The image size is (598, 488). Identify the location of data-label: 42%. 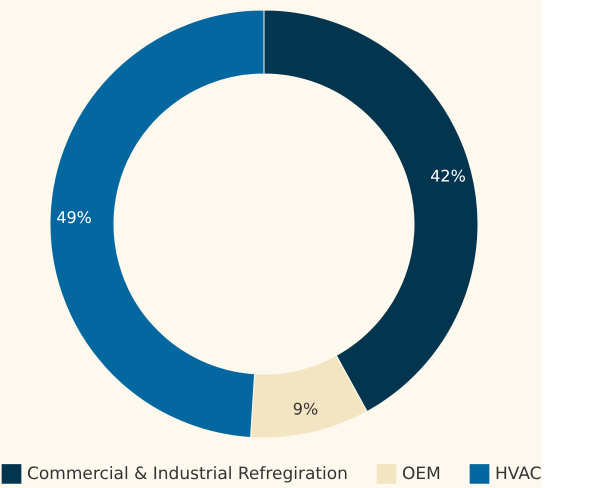
(448, 176).